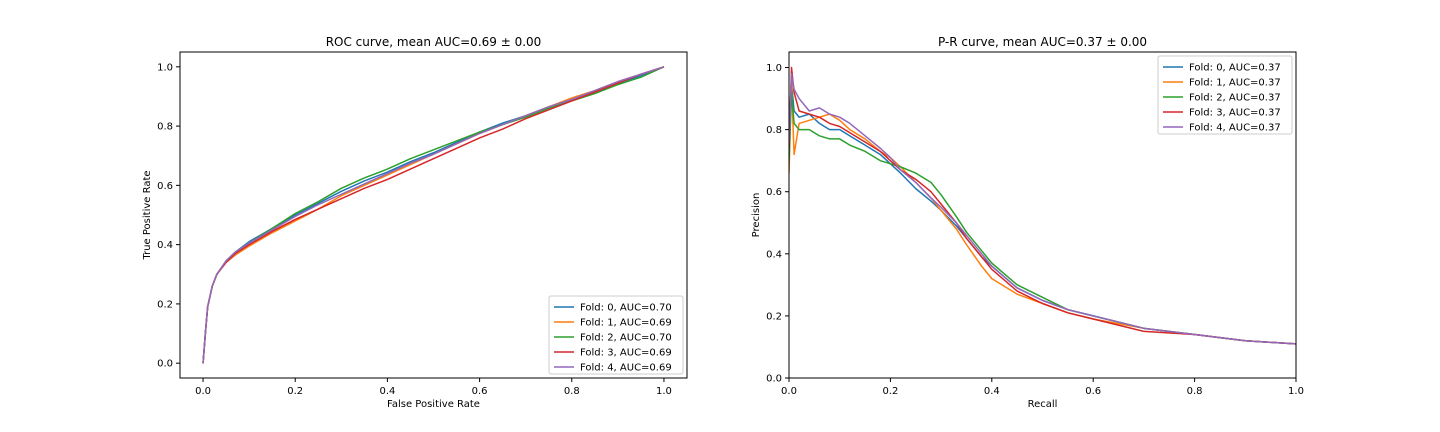 The image size is (1440, 432). What do you see at coordinates (626, 338) in the screenshot?
I see `roc-legend-entry: Fold: 2, AUC=0.70` at bounding box center [626, 338].